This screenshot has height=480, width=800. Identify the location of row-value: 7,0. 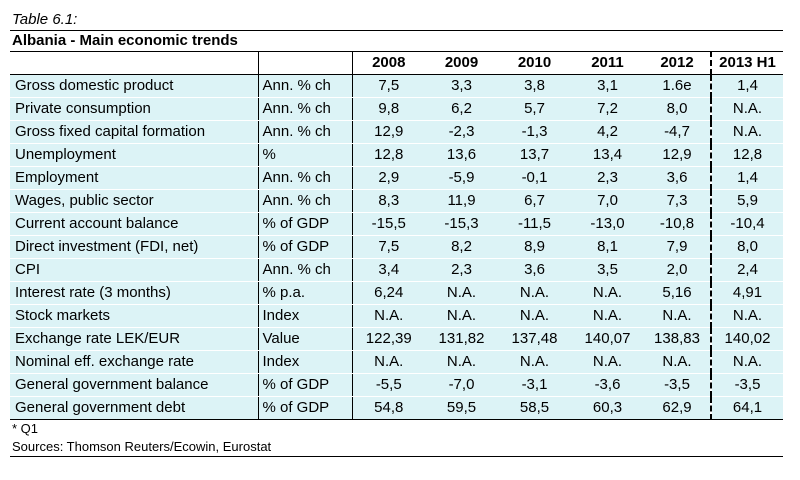
(607, 201).